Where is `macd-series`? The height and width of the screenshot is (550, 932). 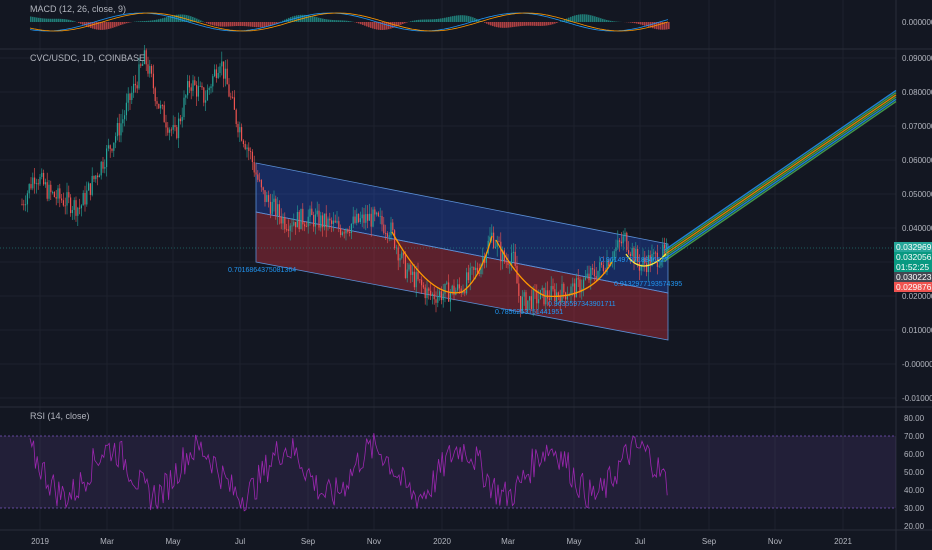
macd-series is located at coordinates (349, 22).